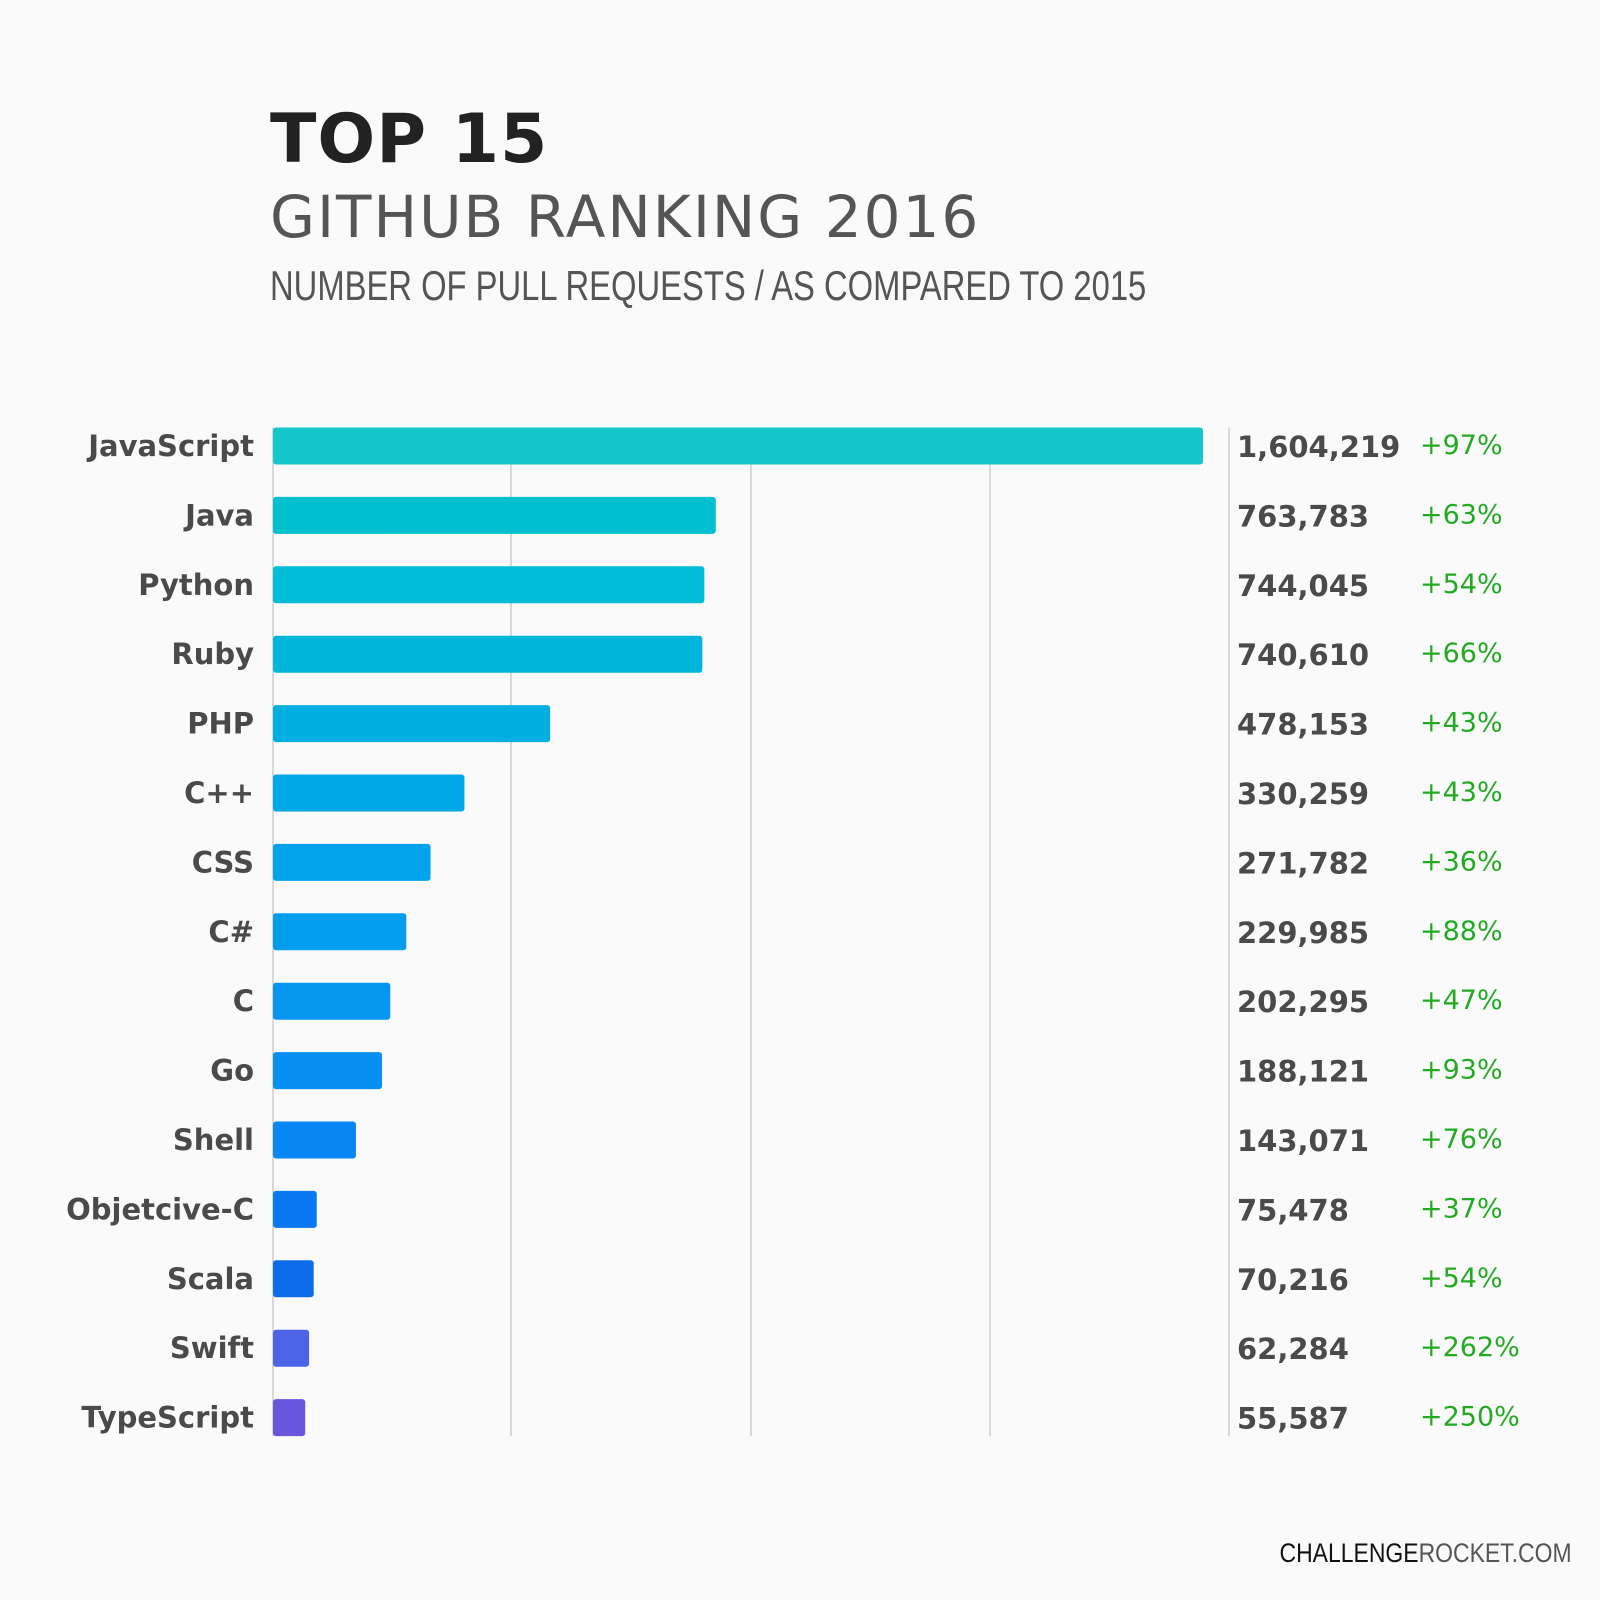 Image resolution: width=1600 pixels, height=1600 pixels. What do you see at coordinates (1461, 514) in the screenshot?
I see `change-label: +63%` at bounding box center [1461, 514].